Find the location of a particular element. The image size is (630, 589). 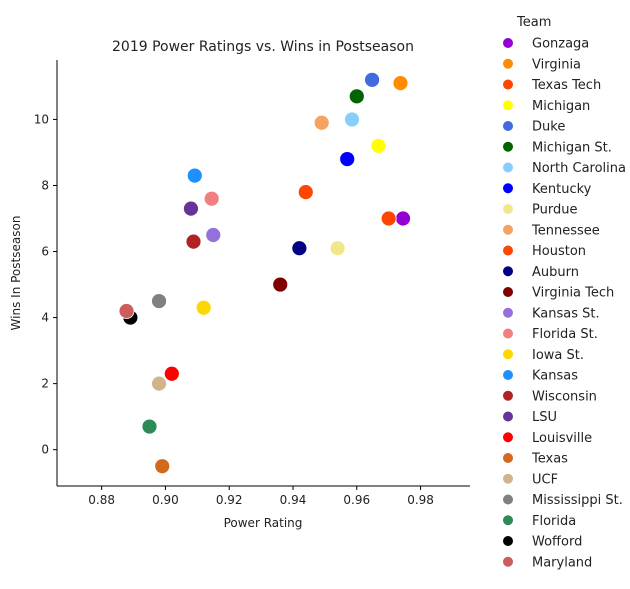

data-point-virginia is located at coordinates (400, 83).